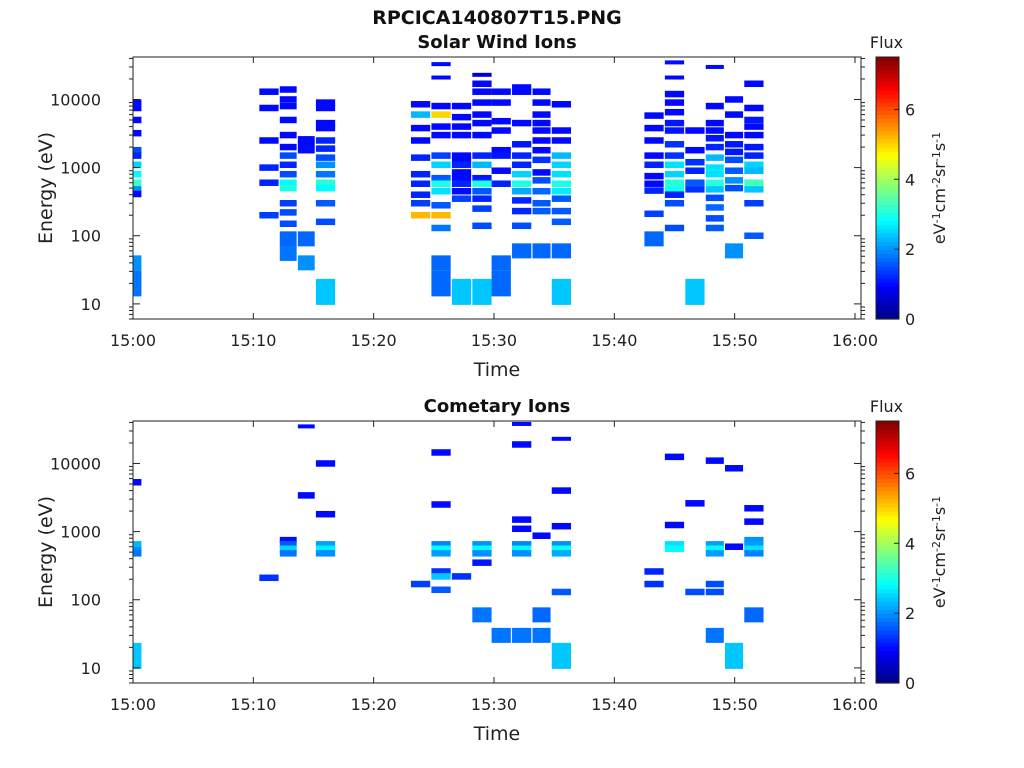  Describe the element at coordinates (939, 188) in the screenshot. I see `colorbar-label: eV-1cm-2sr-1s-1` at that location.